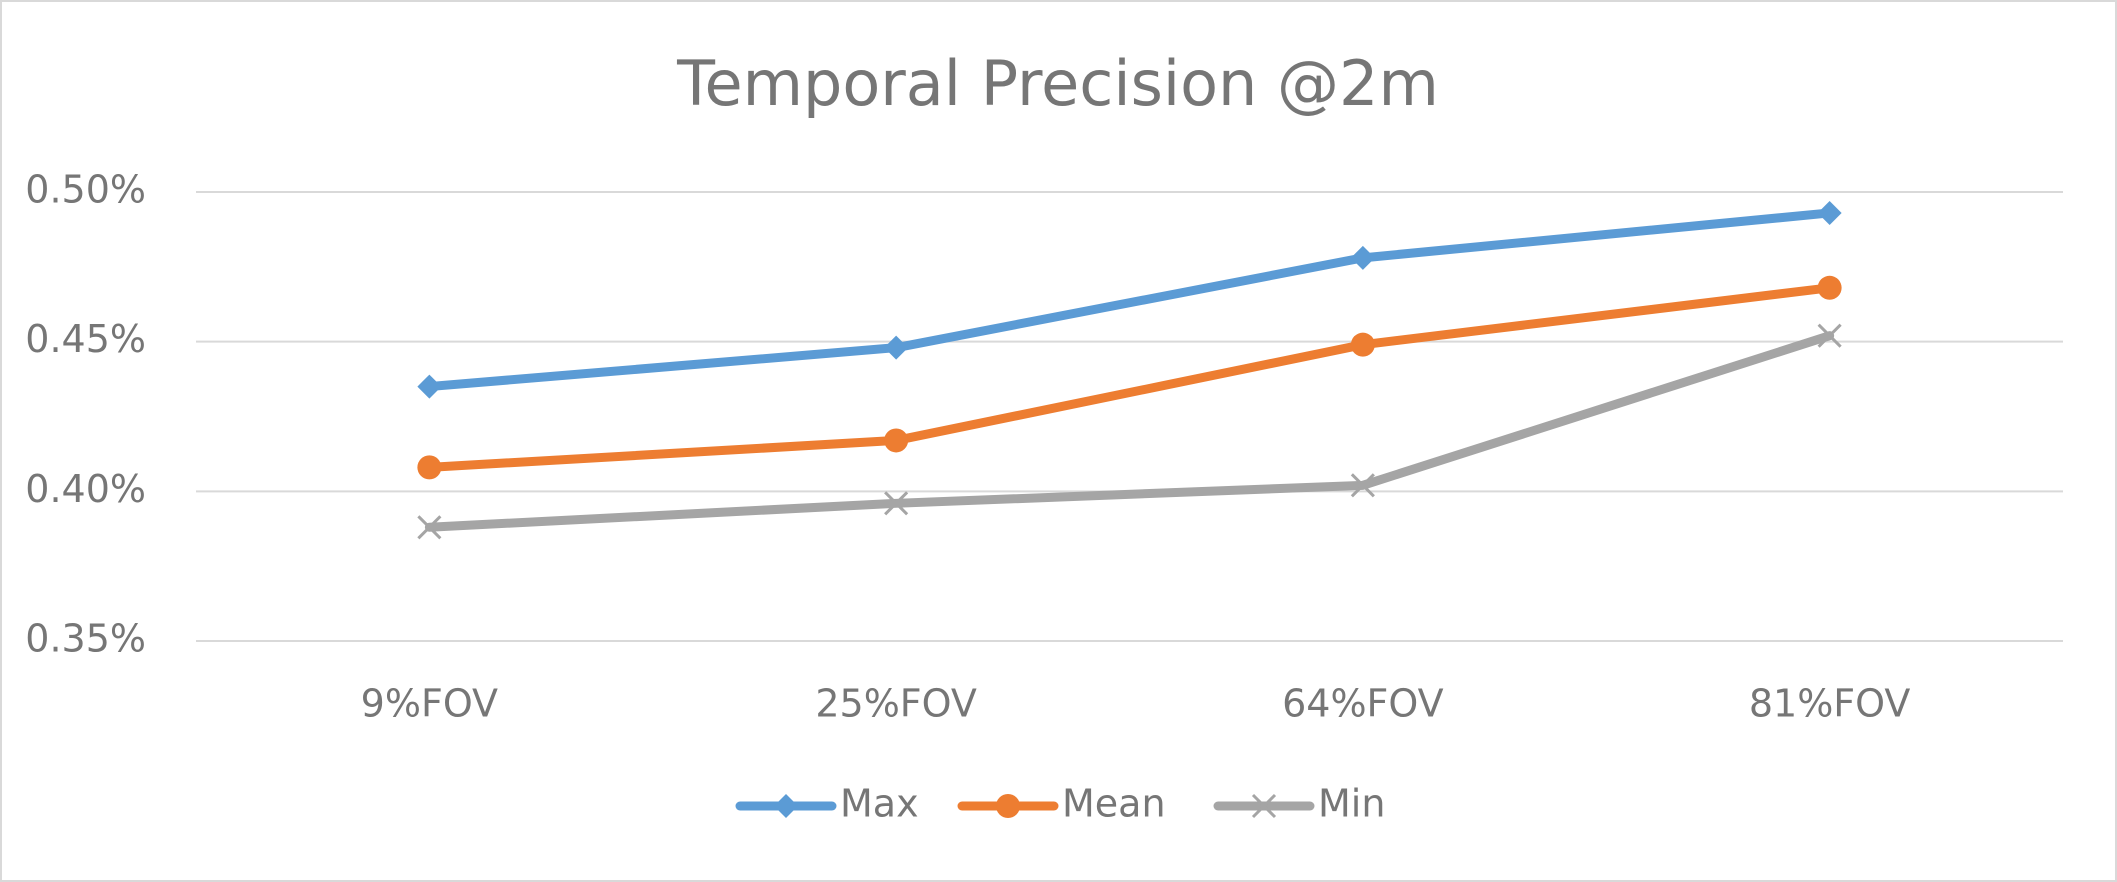 The height and width of the screenshot is (882, 2117). What do you see at coordinates (896, 704) in the screenshot?
I see `x-tick-label: 25%FOV` at bounding box center [896, 704].